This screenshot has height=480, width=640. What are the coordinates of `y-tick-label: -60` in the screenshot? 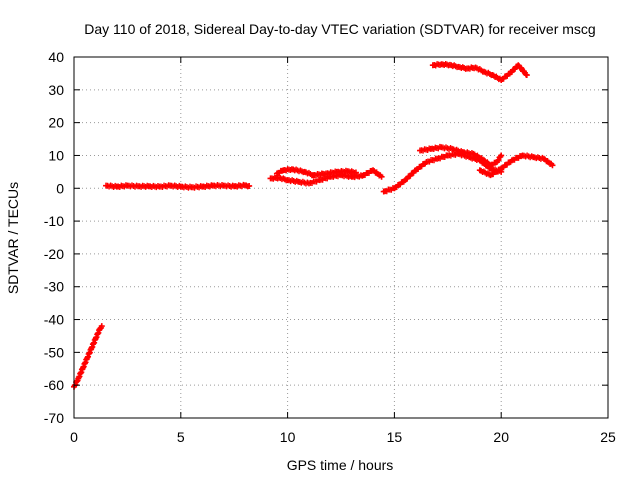 It's located at (54, 385).